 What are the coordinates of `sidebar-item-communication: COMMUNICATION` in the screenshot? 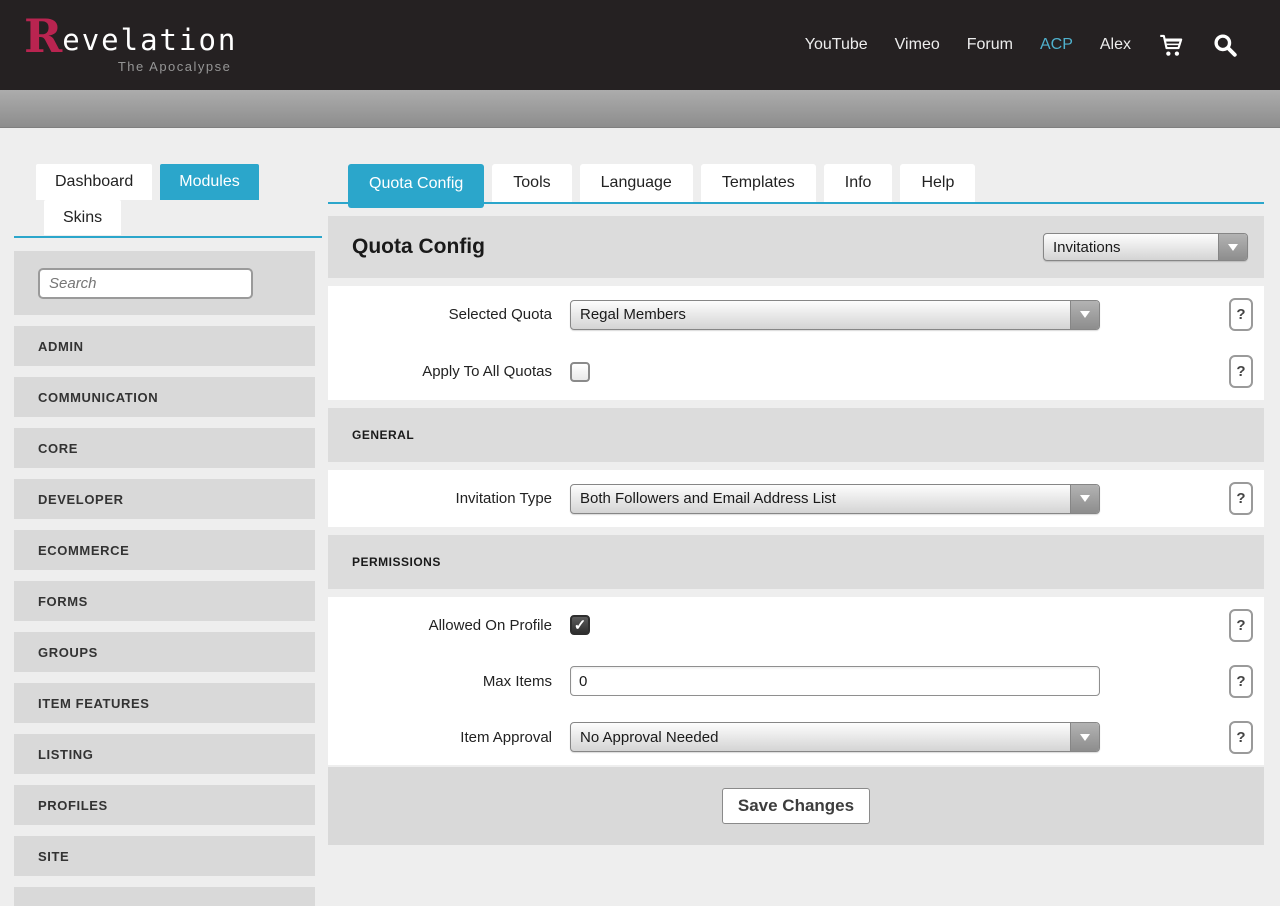 It's located at (164, 397).